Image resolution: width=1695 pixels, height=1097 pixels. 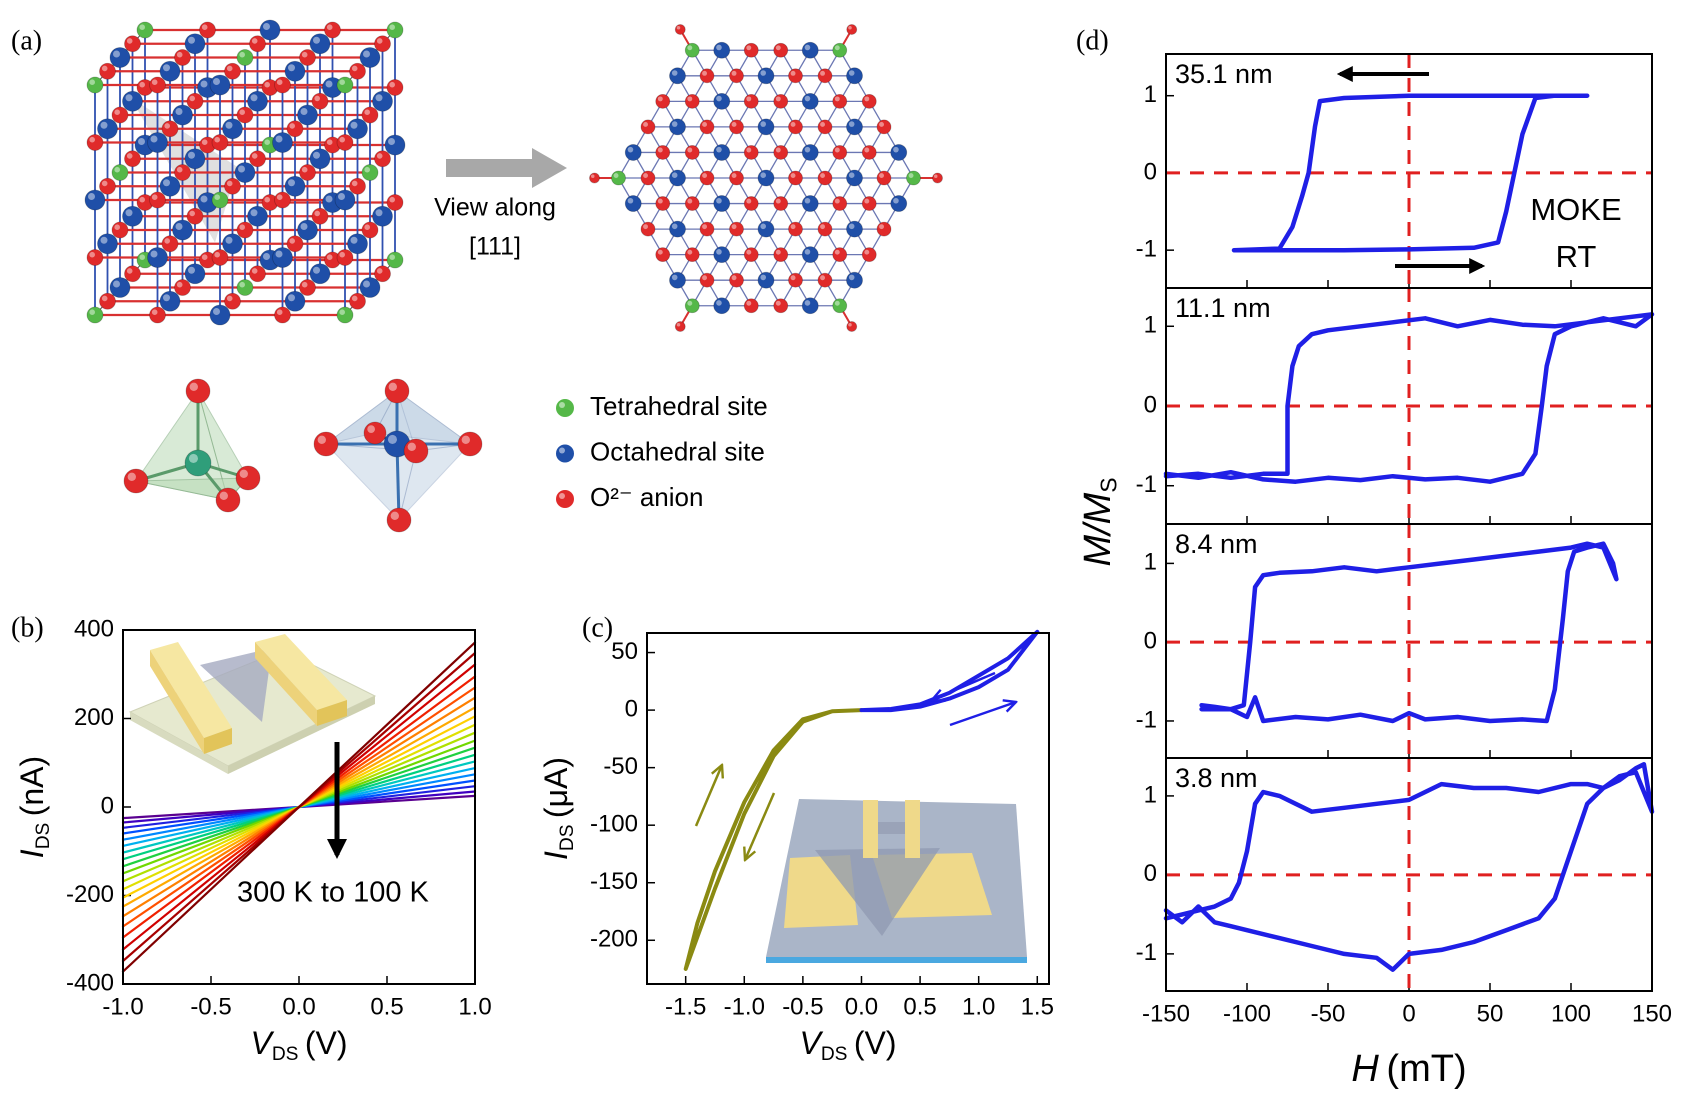 What do you see at coordinates (565, 408) in the screenshot?
I see `legend-marker` at bounding box center [565, 408].